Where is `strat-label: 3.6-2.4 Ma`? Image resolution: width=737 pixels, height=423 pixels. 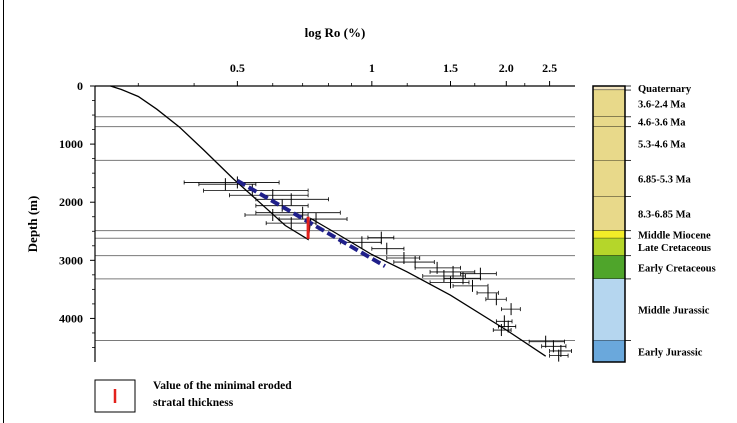
strat-label: 3.6-2.4 Ma is located at coordinates (662, 104).